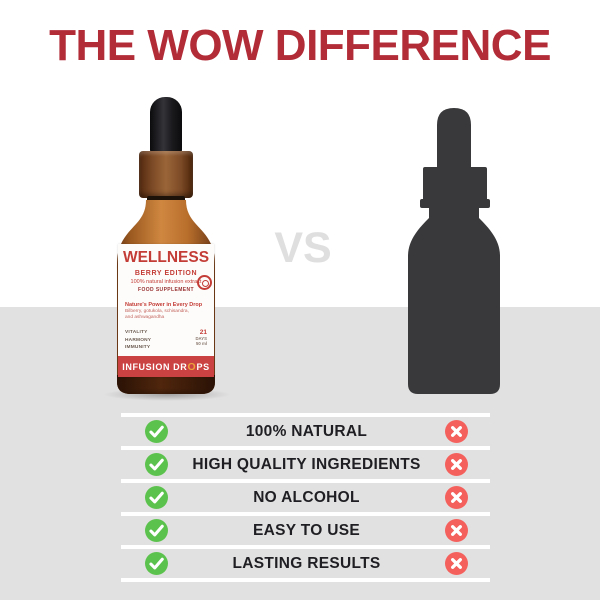 Image resolution: width=600 pixels, height=600 pixels. I want to click on product-tagline: Nature's Power in Every Drop, so click(164, 305).